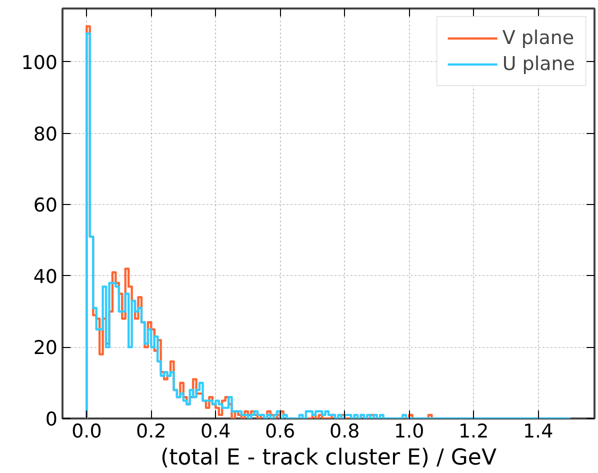 The height and width of the screenshot is (473, 598). Describe the element at coordinates (45, 205) in the screenshot. I see `y-tick-label: 60` at that location.